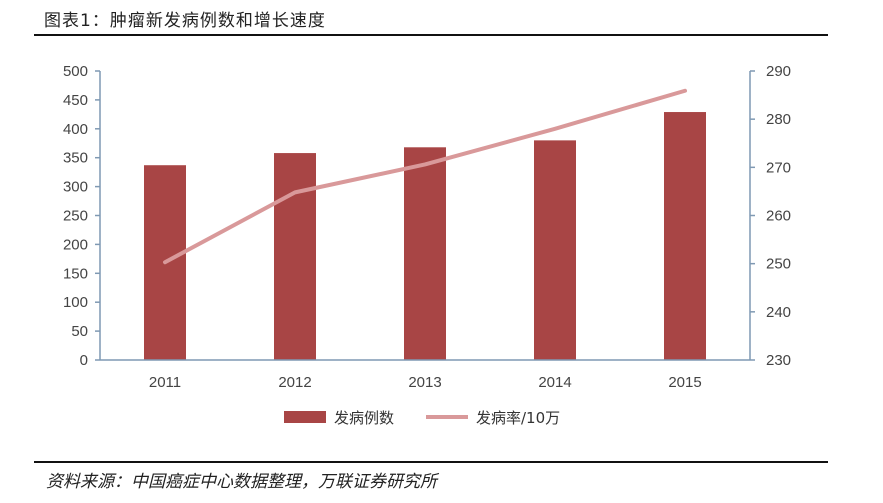 The height and width of the screenshot is (503, 883). I want to click on y-left-tick-label: 300, so click(75, 187).